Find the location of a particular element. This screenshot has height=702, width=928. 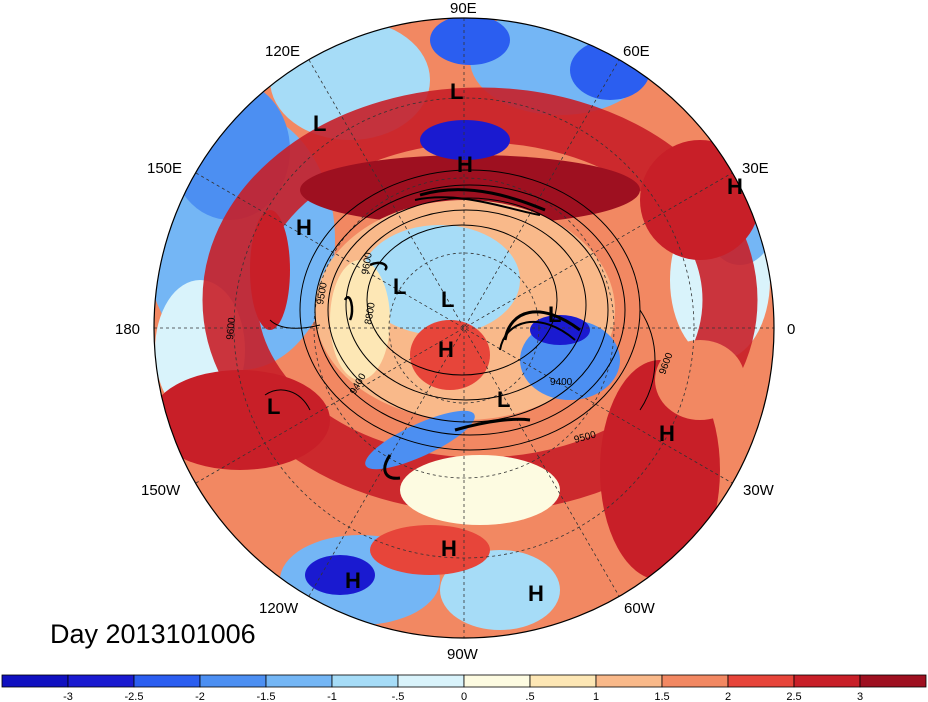

contour-label-9400-b: 9400 is located at coordinates (561, 382).